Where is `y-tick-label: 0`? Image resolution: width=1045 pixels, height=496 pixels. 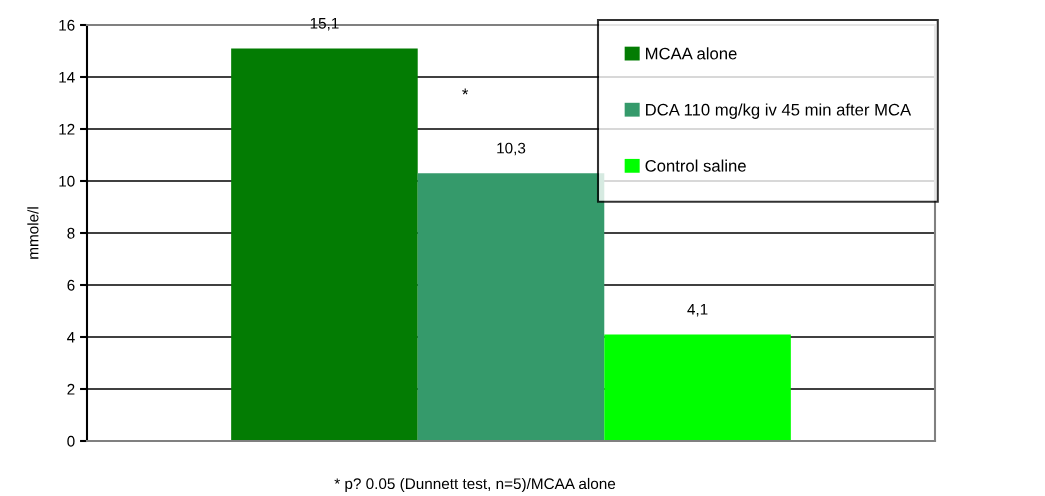 y-tick-label: 0 is located at coordinates (71, 441).